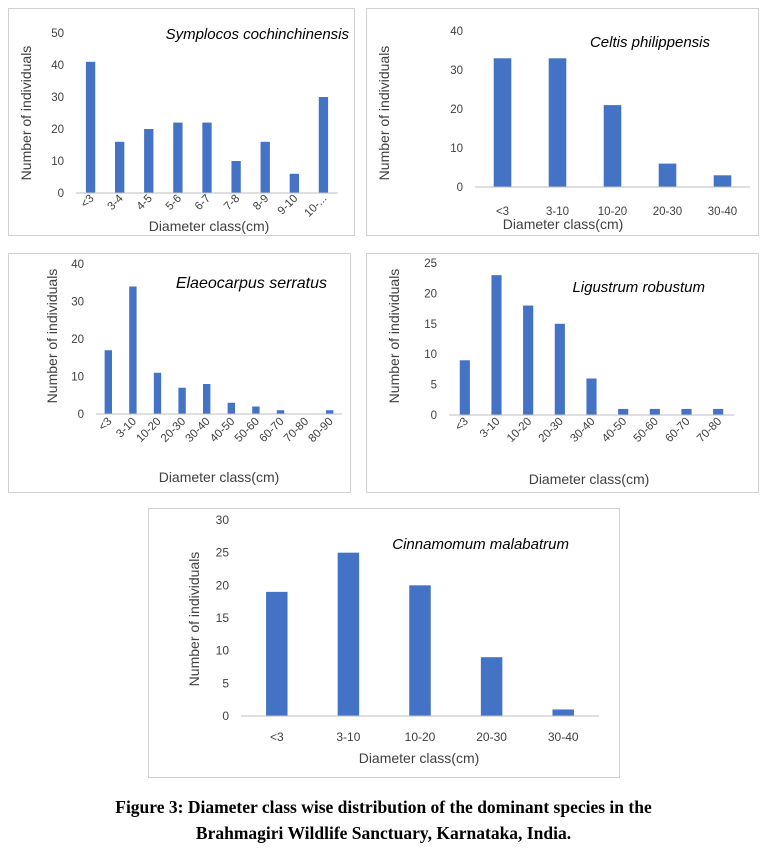 The width and height of the screenshot is (767, 849). Describe the element at coordinates (650, 42) in the screenshot. I see `chart-title: Celtis philippensis` at that location.